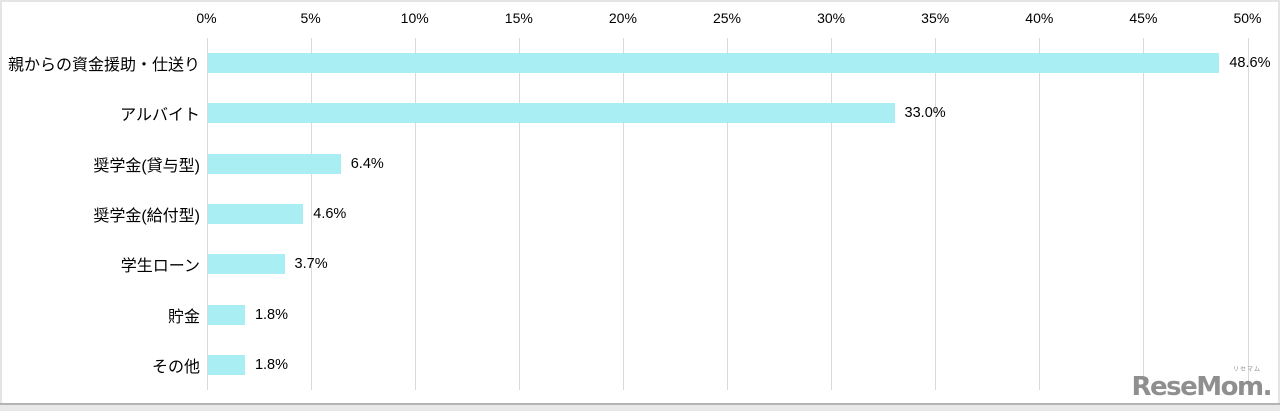 The image size is (1280, 411). I want to click on category-label: 学生ローン, so click(160, 267).